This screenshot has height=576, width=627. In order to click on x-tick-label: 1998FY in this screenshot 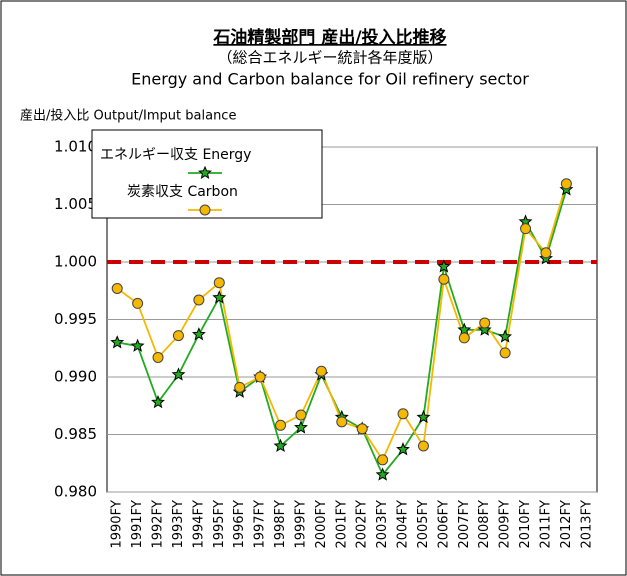, I will do `click(280, 524)`.